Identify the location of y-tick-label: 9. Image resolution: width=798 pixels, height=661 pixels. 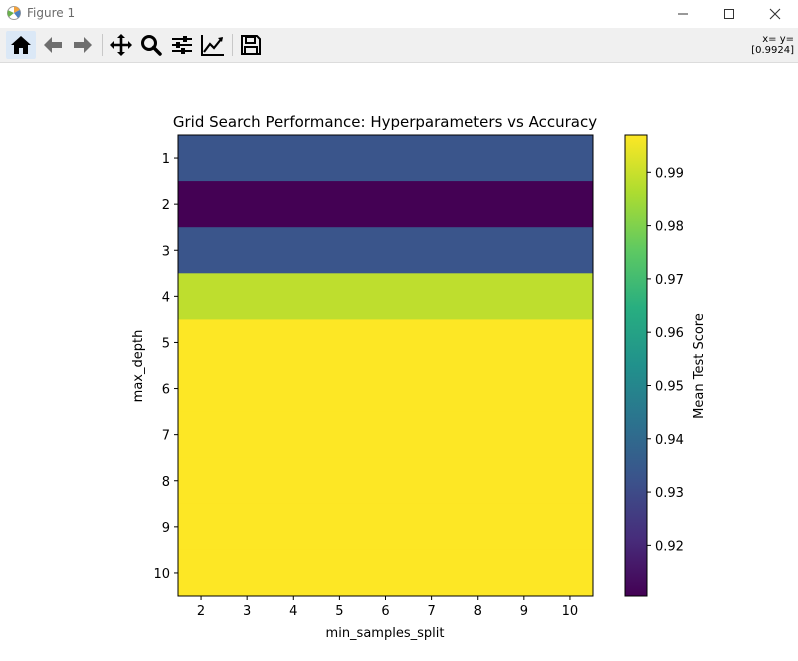
(166, 528).